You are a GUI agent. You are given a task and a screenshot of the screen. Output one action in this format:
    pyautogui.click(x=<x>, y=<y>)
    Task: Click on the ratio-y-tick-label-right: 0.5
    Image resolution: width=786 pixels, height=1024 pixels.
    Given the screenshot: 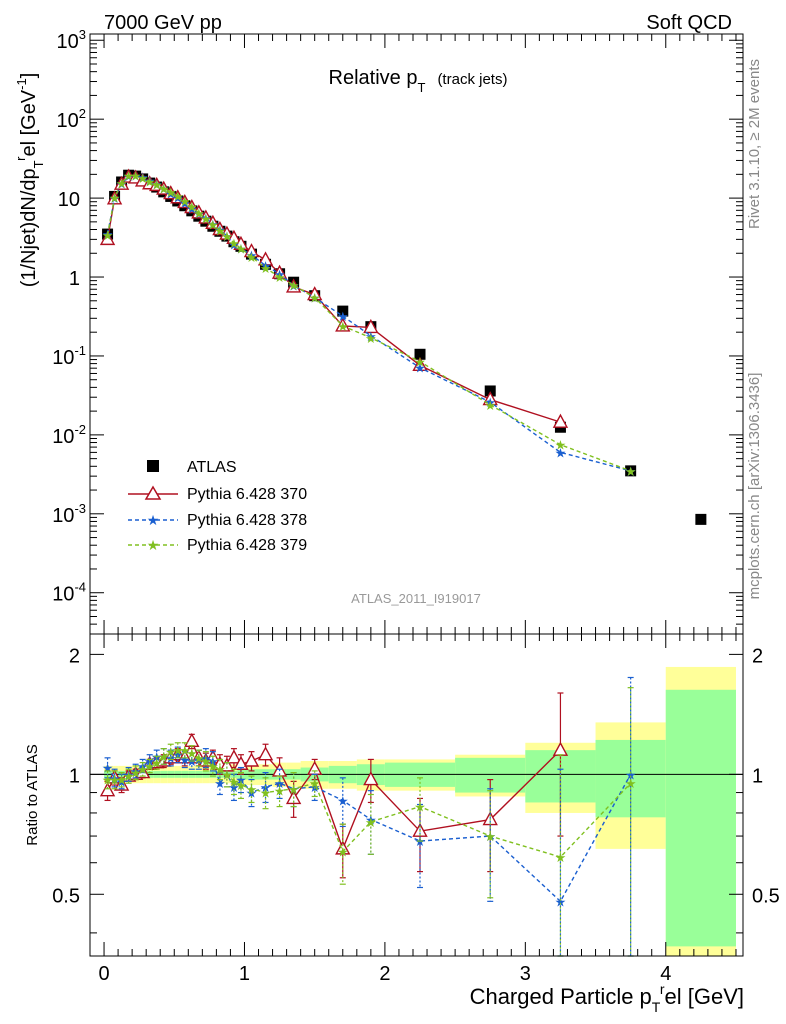 What is the action you would take?
    pyautogui.click(x=766, y=896)
    